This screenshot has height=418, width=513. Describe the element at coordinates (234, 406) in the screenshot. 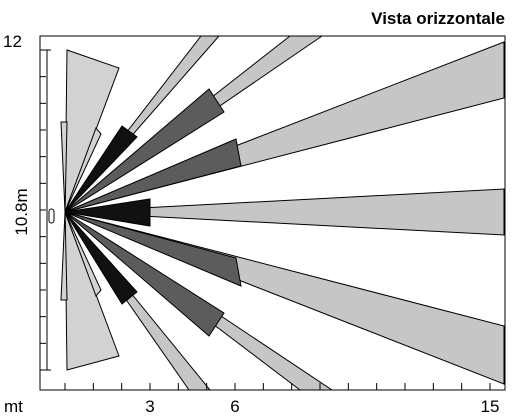

I see `x-tick-label: 6` at that location.